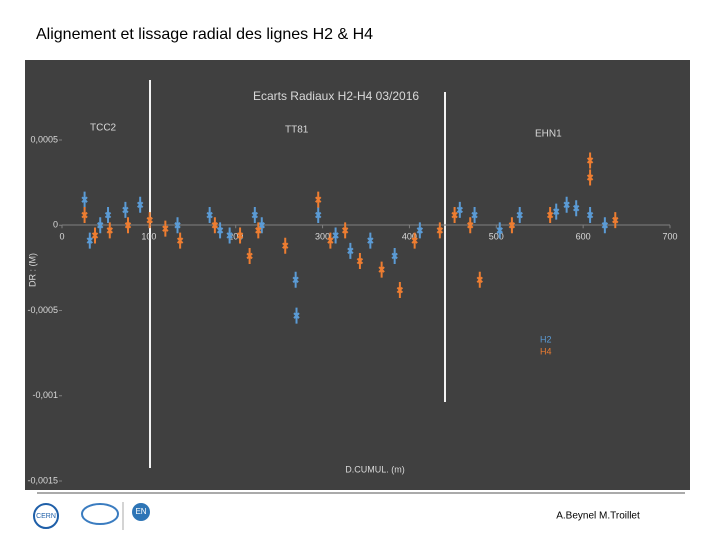  Describe the element at coordinates (598, 516) in the screenshot. I see `authors: A.Beynel M.Troillet` at that location.